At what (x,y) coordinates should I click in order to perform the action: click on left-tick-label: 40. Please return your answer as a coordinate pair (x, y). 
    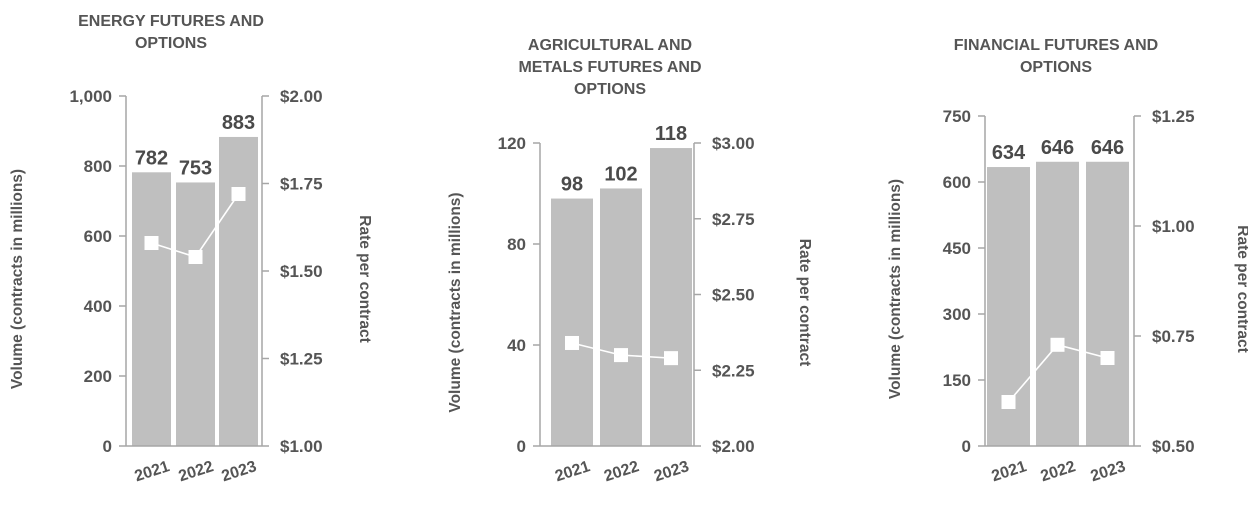
    Looking at the image, I should click on (516, 345).